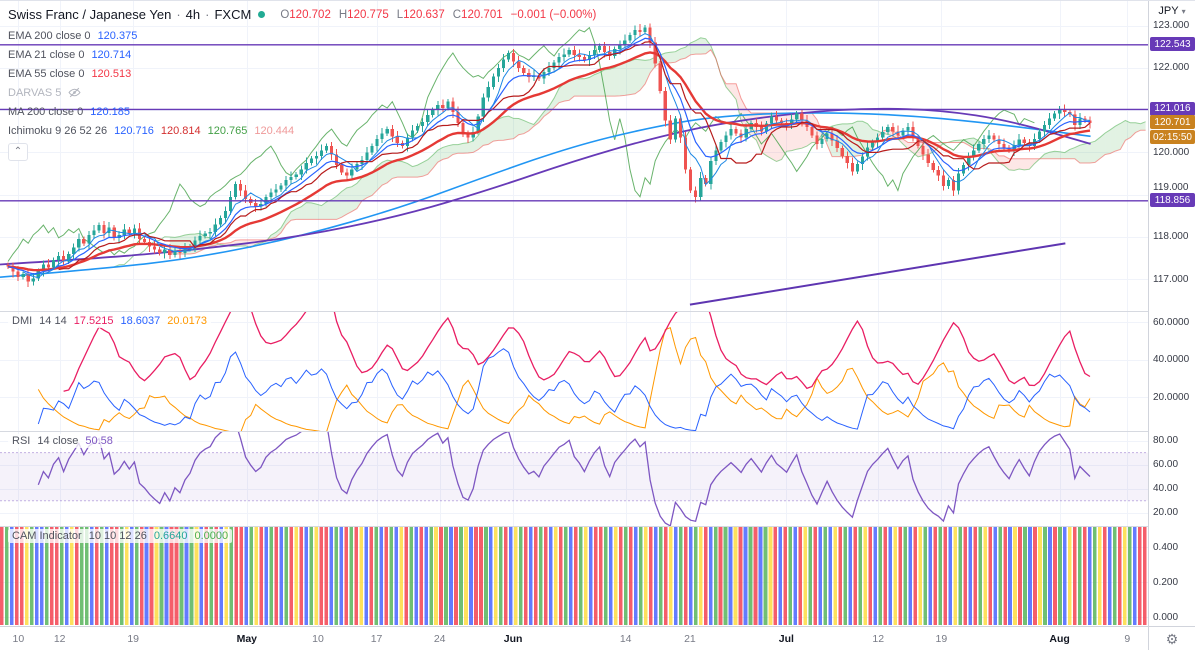 The image size is (1195, 650). I want to click on indicator-name: EMA 200 close 0, so click(49, 35).